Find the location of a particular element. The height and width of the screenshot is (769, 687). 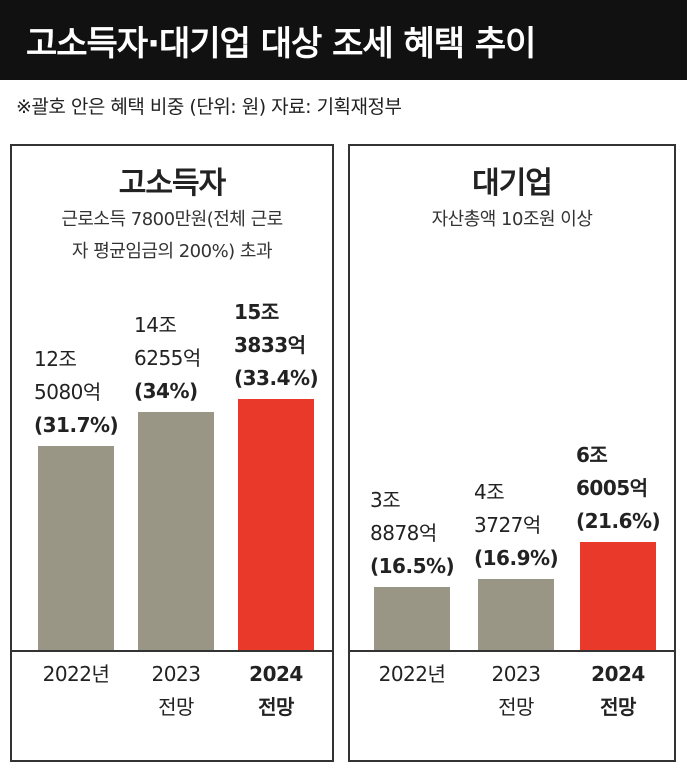

panel-title: 대기업 is located at coordinates (512, 183).